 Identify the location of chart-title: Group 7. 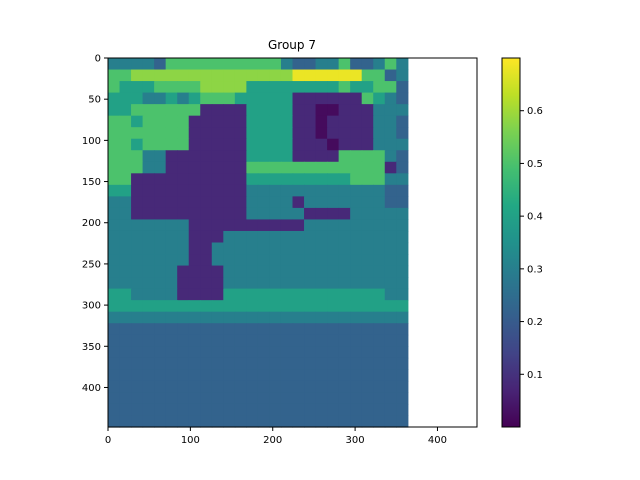
(292, 45).